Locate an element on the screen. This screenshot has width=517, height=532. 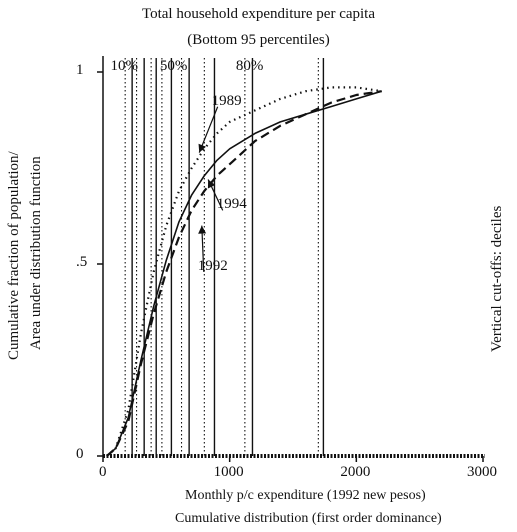
curve-label-arrows is located at coordinates (211, 189).